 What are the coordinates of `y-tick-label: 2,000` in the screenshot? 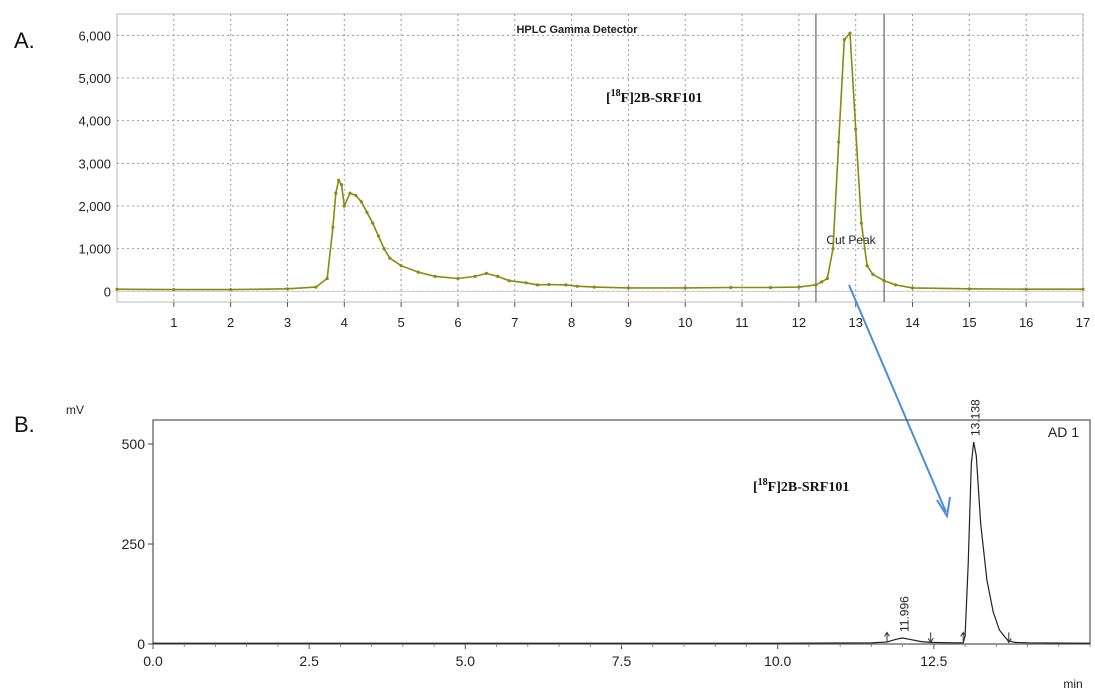 It's located at (94, 206).